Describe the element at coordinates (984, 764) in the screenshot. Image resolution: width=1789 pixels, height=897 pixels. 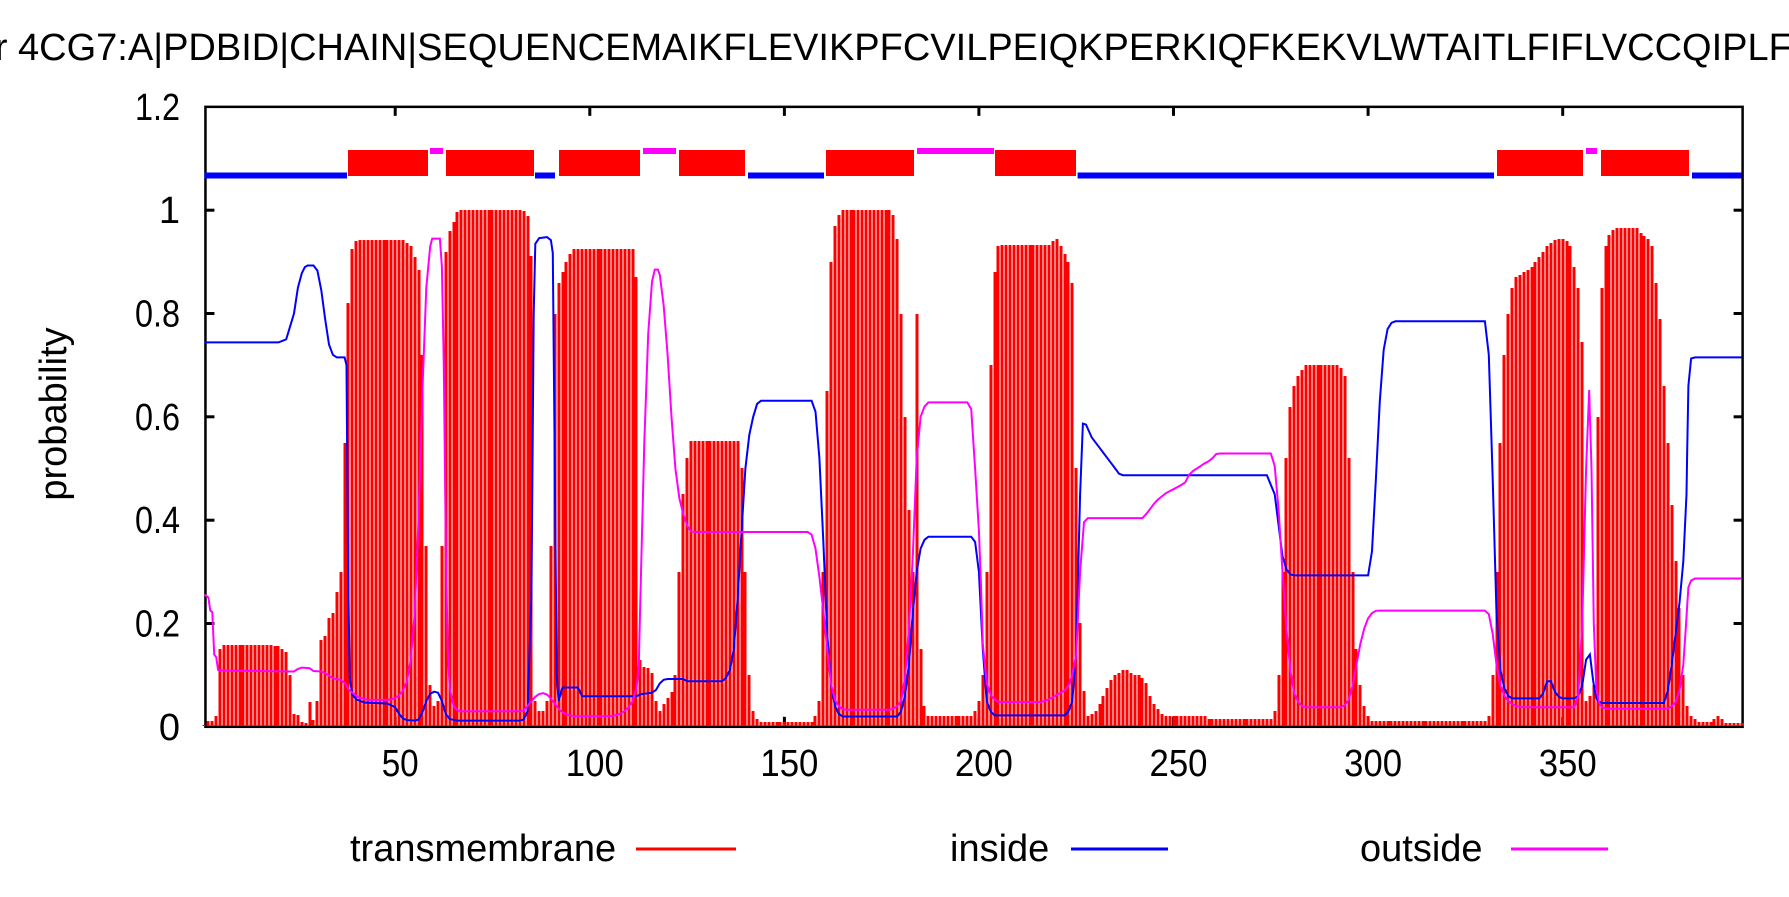
I see `svg-text: 200` at that location.